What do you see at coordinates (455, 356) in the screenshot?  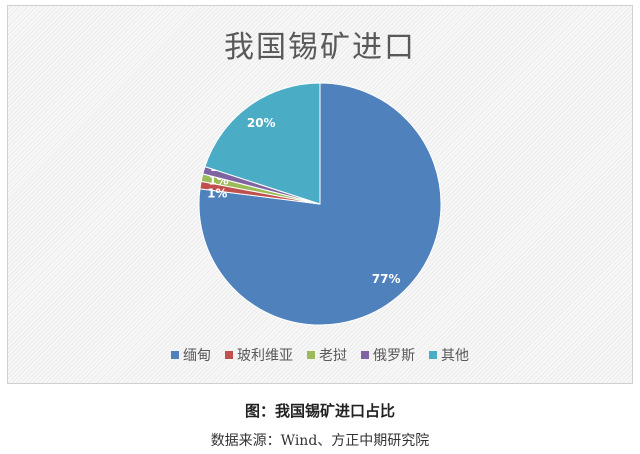 I see `legend-label: 其他` at bounding box center [455, 356].